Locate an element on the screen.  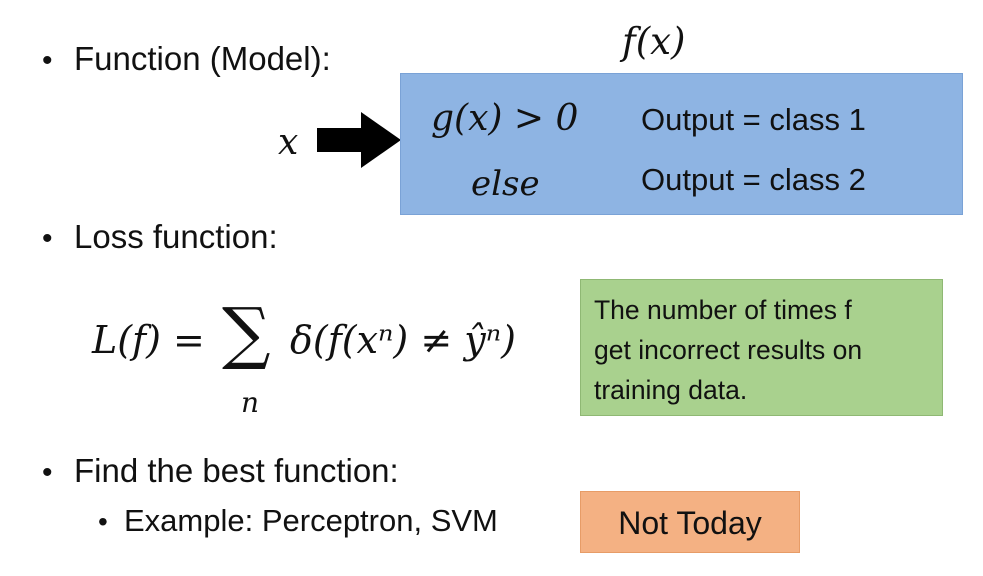
sub-bullet-example-text: Example: Perceptron, SVM is located at coordinates (311, 520).